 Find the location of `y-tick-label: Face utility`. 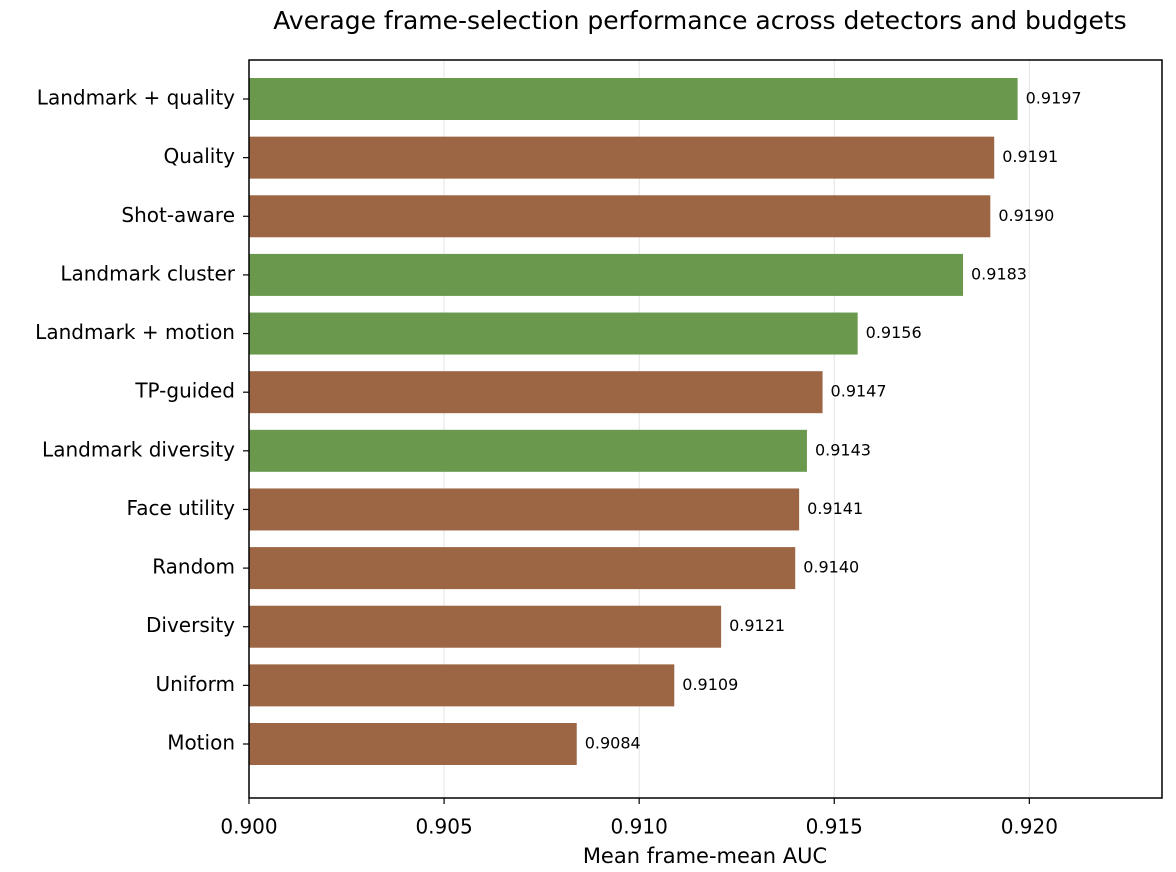

y-tick-label: Face utility is located at coordinates (181, 508).